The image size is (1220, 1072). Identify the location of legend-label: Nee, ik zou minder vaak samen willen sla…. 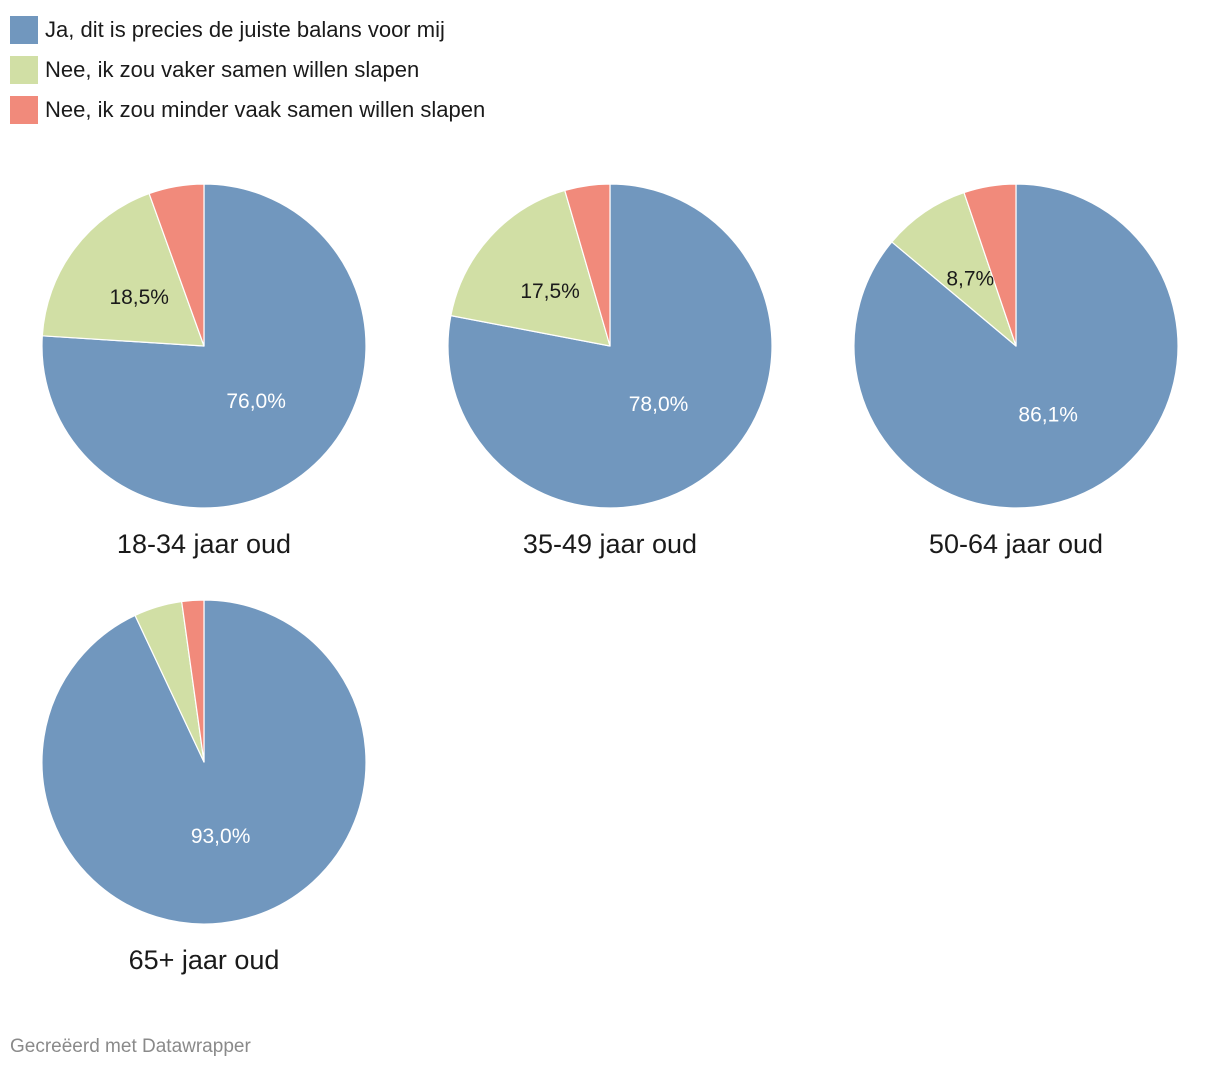
(265, 109).